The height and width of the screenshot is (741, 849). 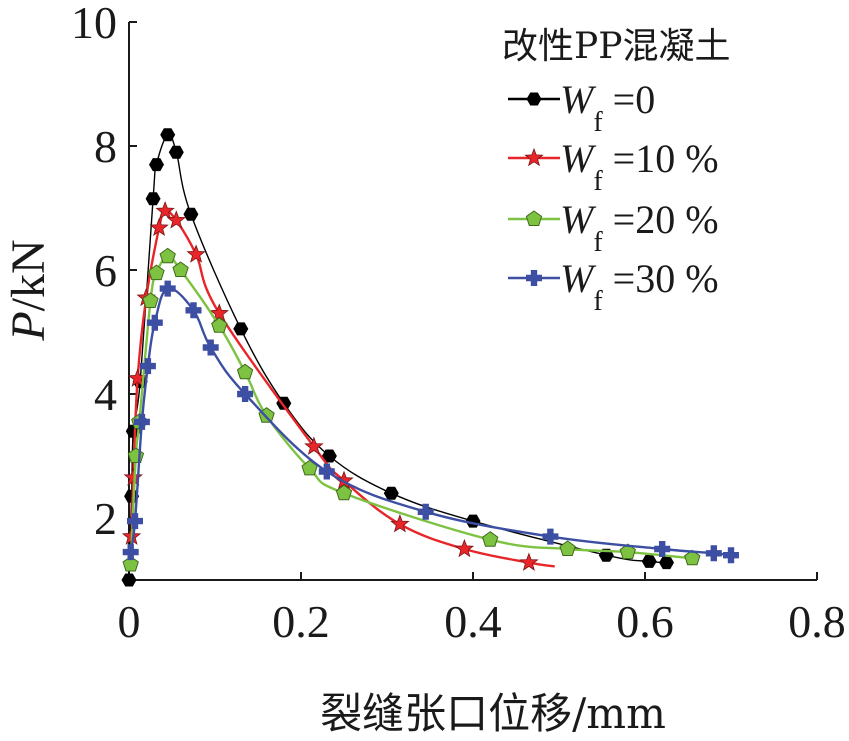 I want to click on x-axis-label: 裂缝张口位移/mm, so click(x=493, y=713).